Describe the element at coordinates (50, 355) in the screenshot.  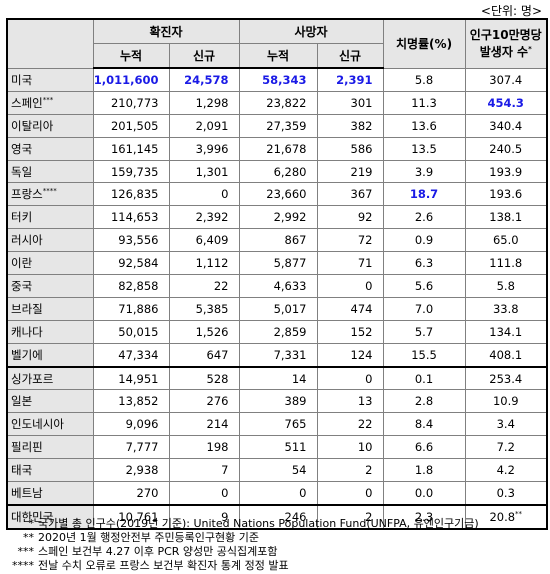
I see `country-name: 벨기에` at that location.